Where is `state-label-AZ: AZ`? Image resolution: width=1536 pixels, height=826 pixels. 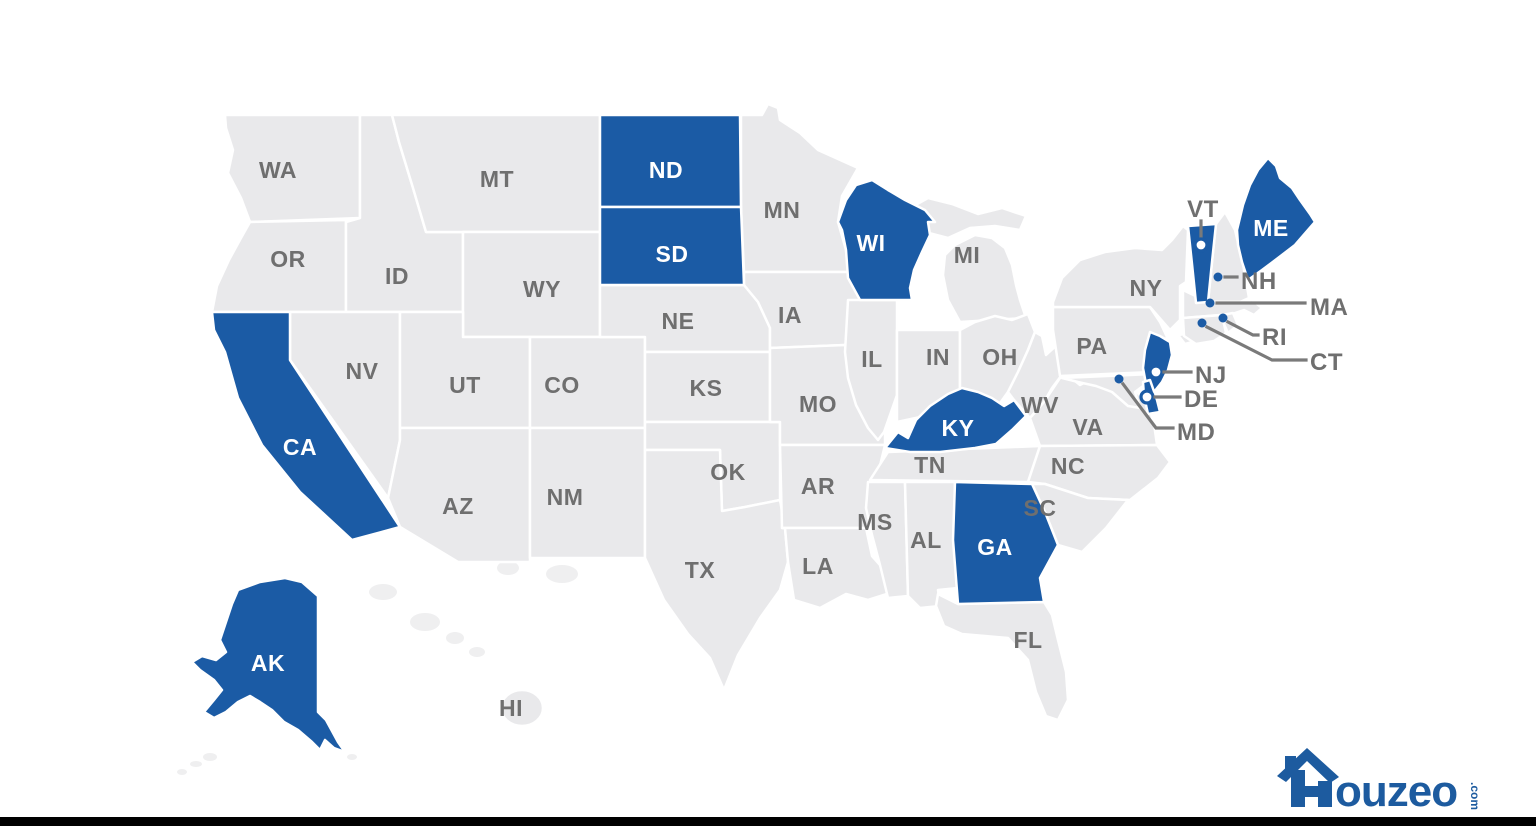
state-label-AZ: AZ is located at coordinates (458, 506).